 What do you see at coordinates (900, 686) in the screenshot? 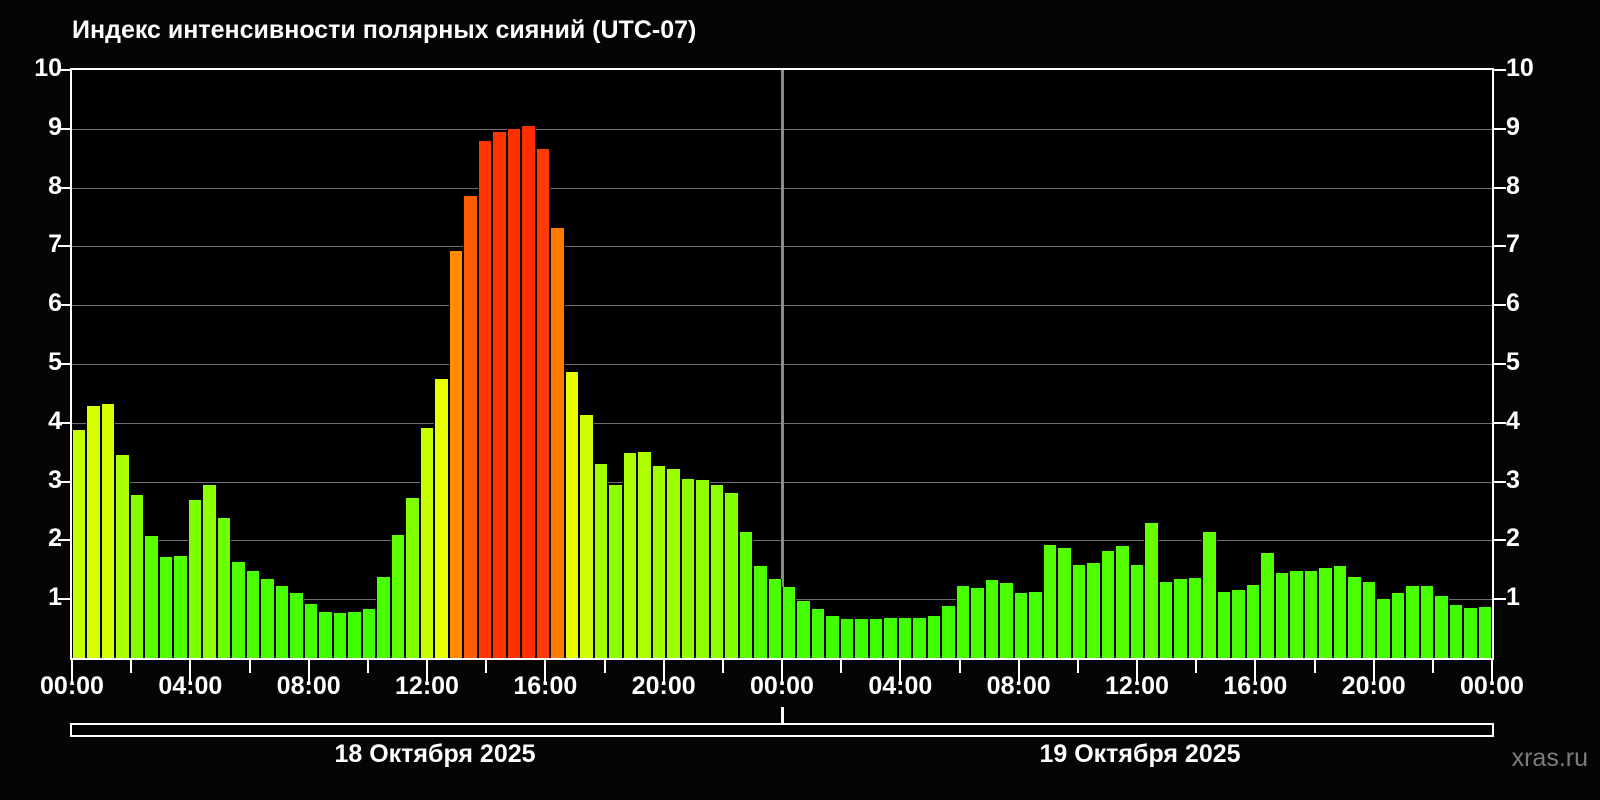
I see `x-axis-label-7: 04:00` at bounding box center [900, 686].